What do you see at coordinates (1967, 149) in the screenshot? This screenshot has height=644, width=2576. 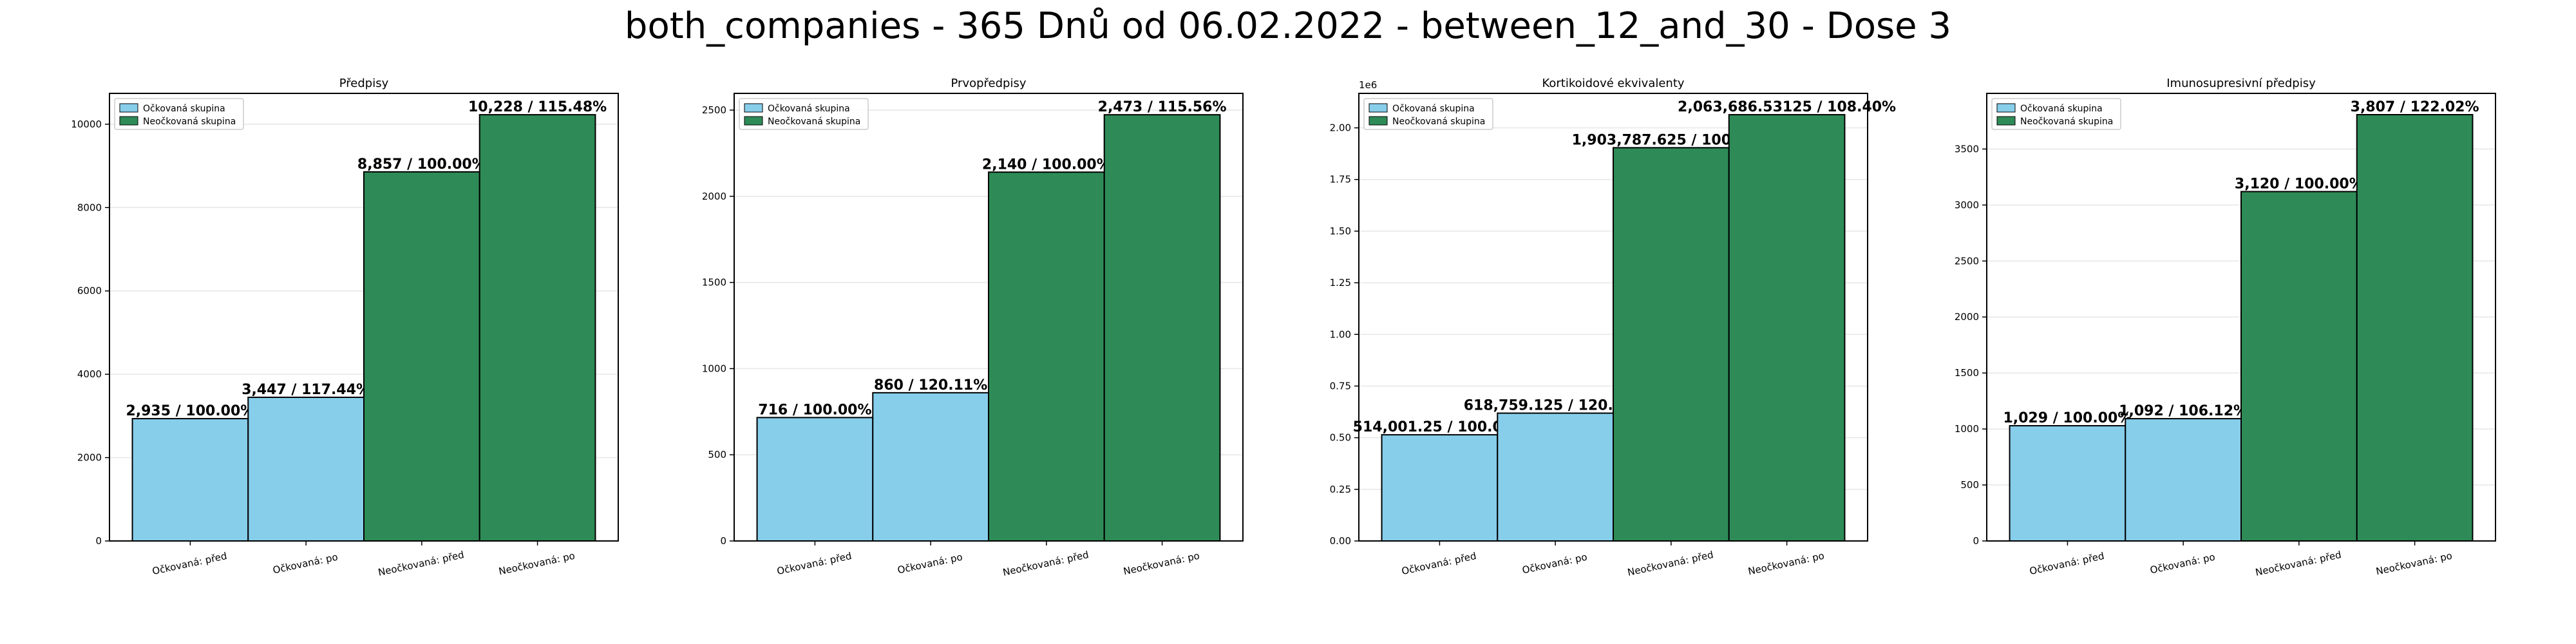 I see `y-tick-label: 3500` at bounding box center [1967, 149].